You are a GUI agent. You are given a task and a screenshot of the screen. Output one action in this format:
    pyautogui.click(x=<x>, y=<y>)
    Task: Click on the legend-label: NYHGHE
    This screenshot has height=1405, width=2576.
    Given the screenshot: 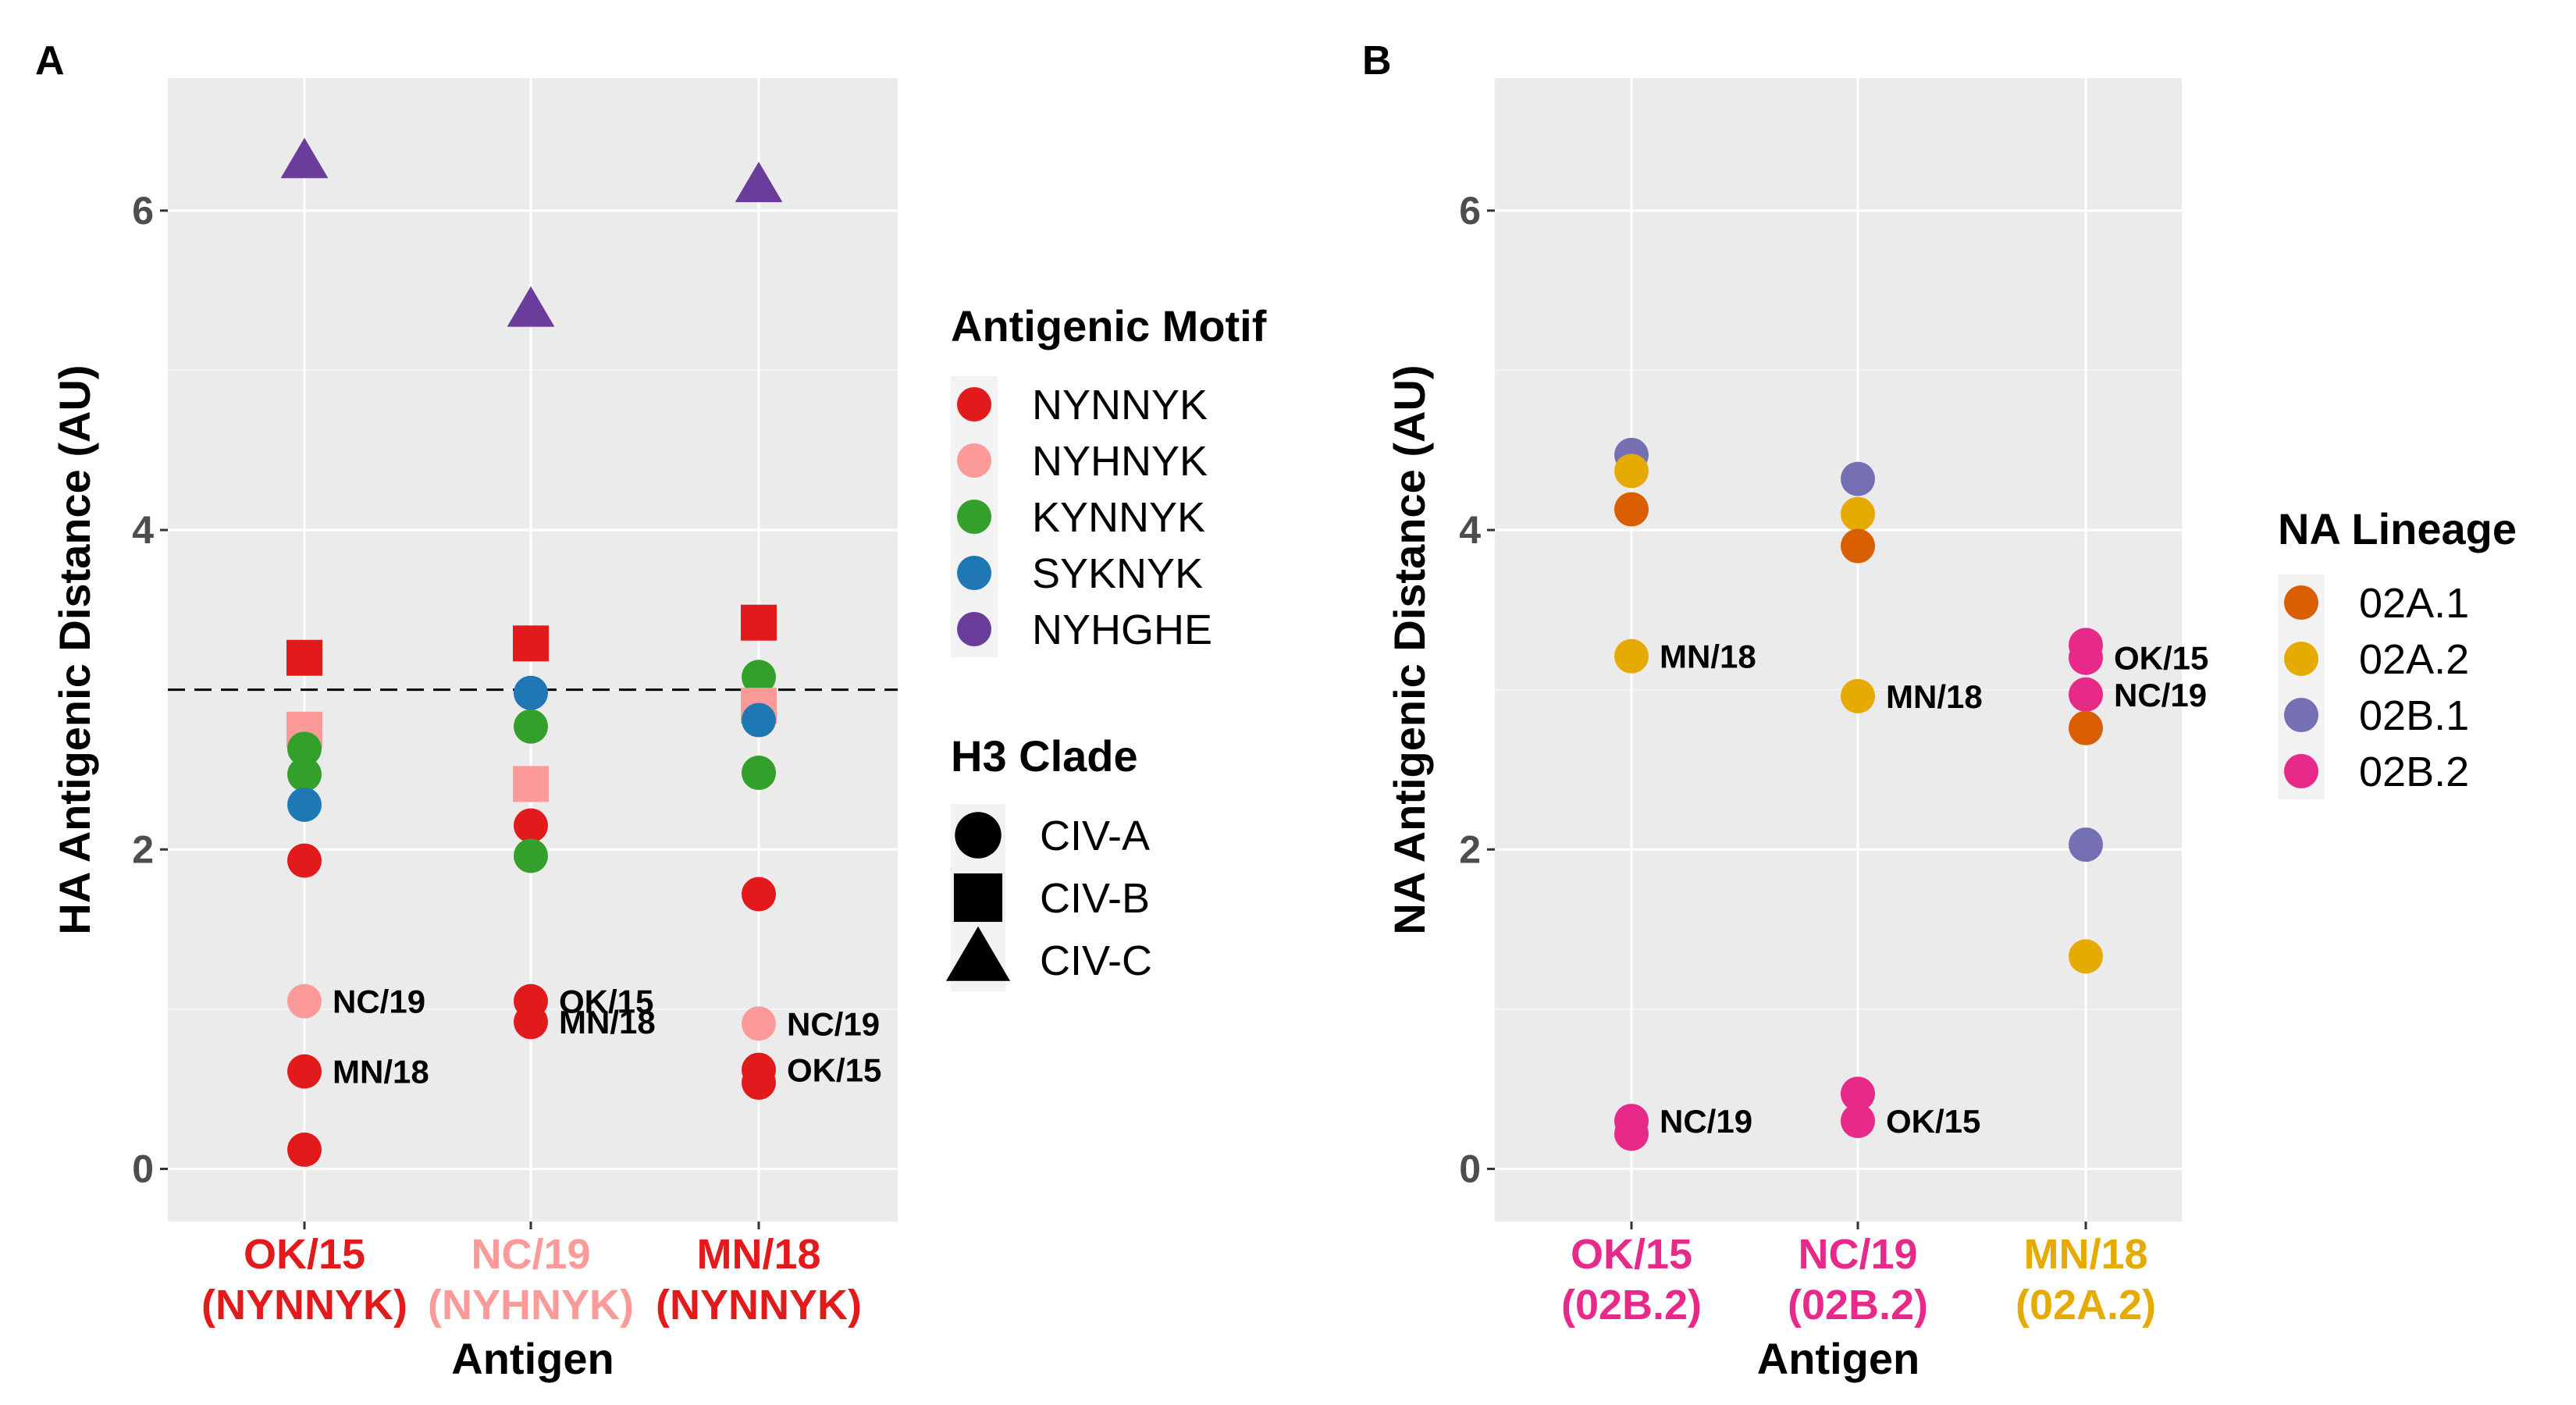 What is the action you would take?
    pyautogui.click(x=1122, y=629)
    